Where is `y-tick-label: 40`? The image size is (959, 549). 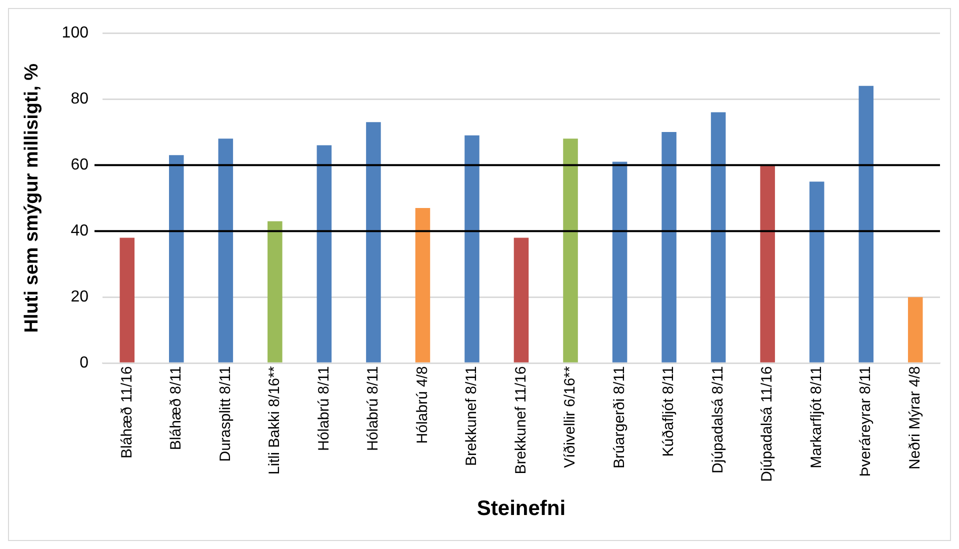 y-tick-label: 40 is located at coordinates (79, 231).